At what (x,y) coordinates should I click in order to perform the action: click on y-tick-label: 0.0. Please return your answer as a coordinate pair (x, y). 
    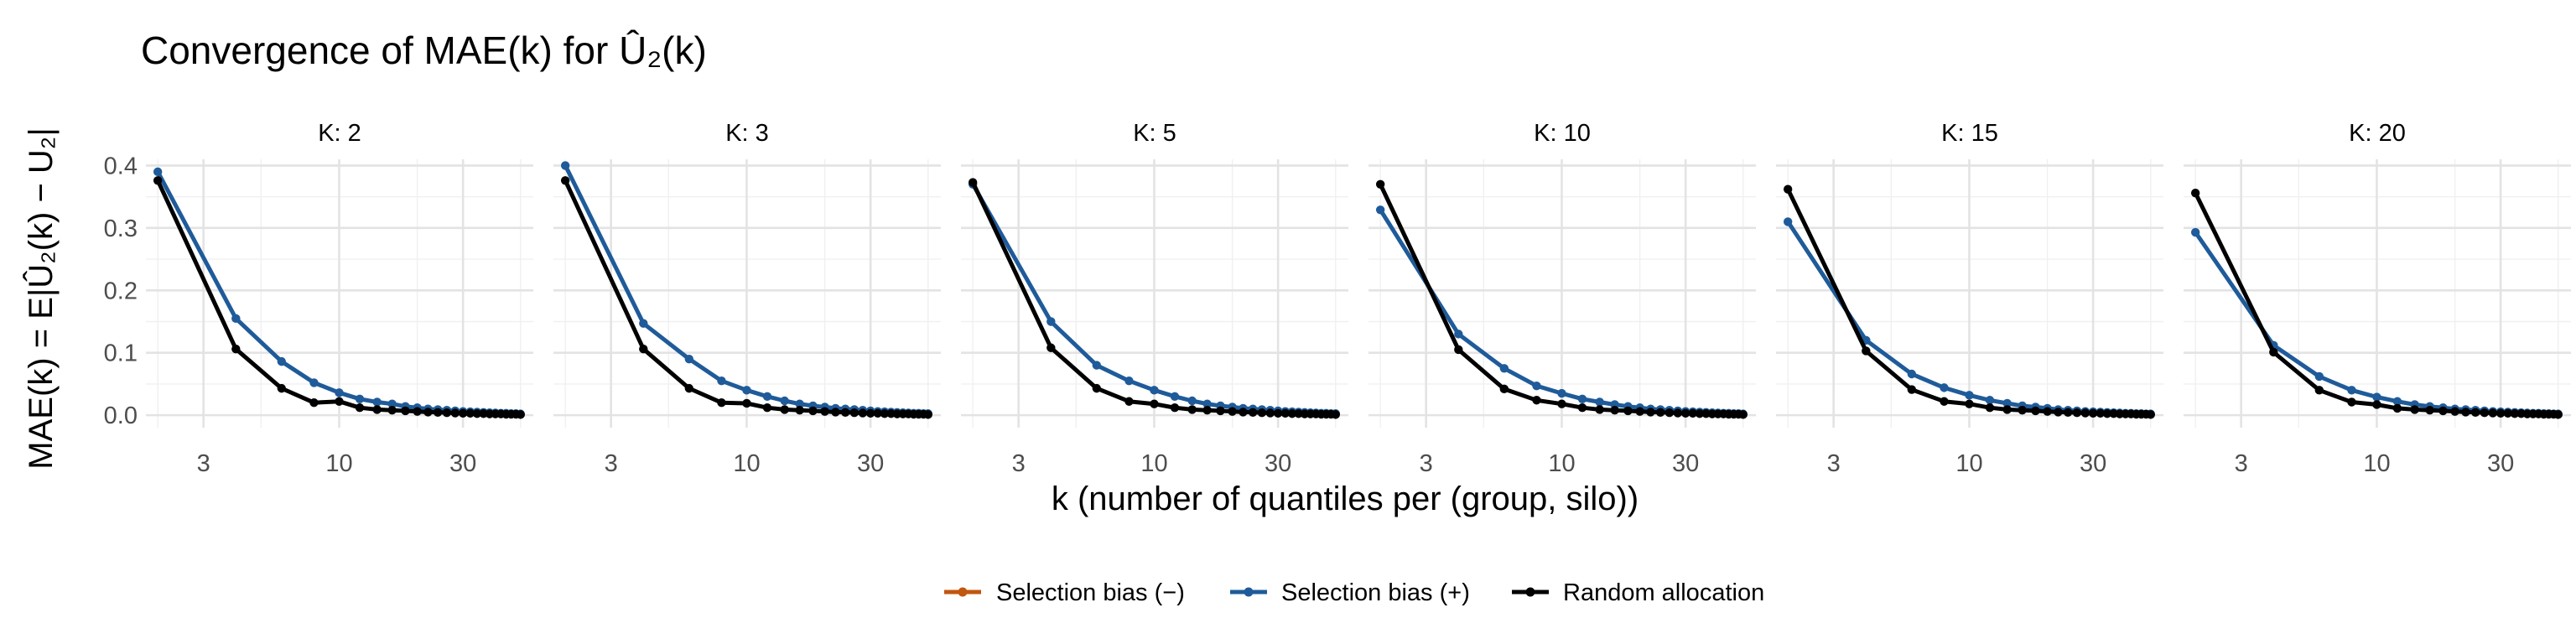
    Looking at the image, I should click on (121, 415).